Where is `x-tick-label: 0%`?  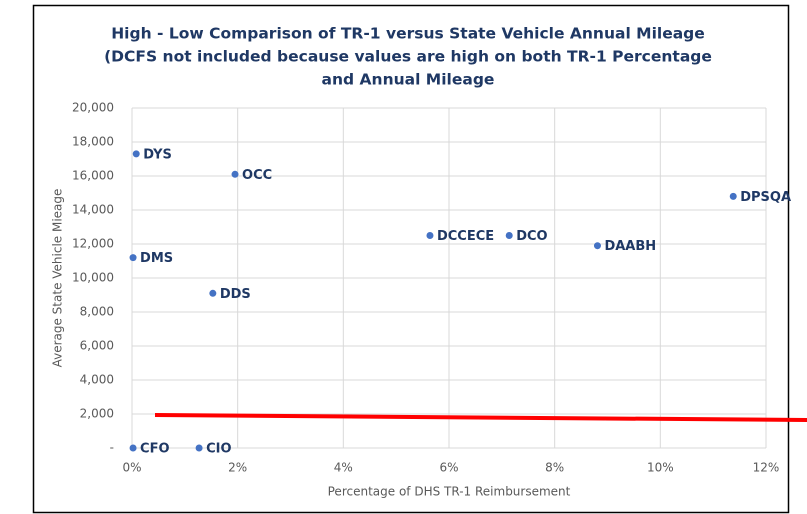 x-tick-label: 0% is located at coordinates (131, 468).